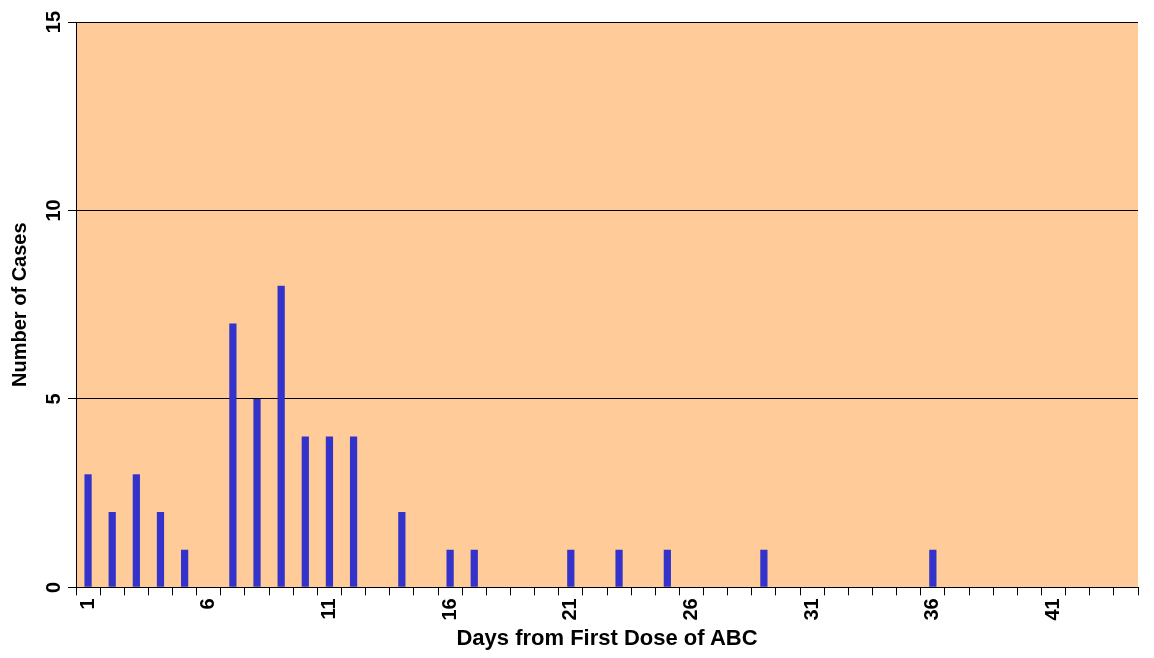  Describe the element at coordinates (569, 609) in the screenshot. I see `x-tick-label: 21` at that location.